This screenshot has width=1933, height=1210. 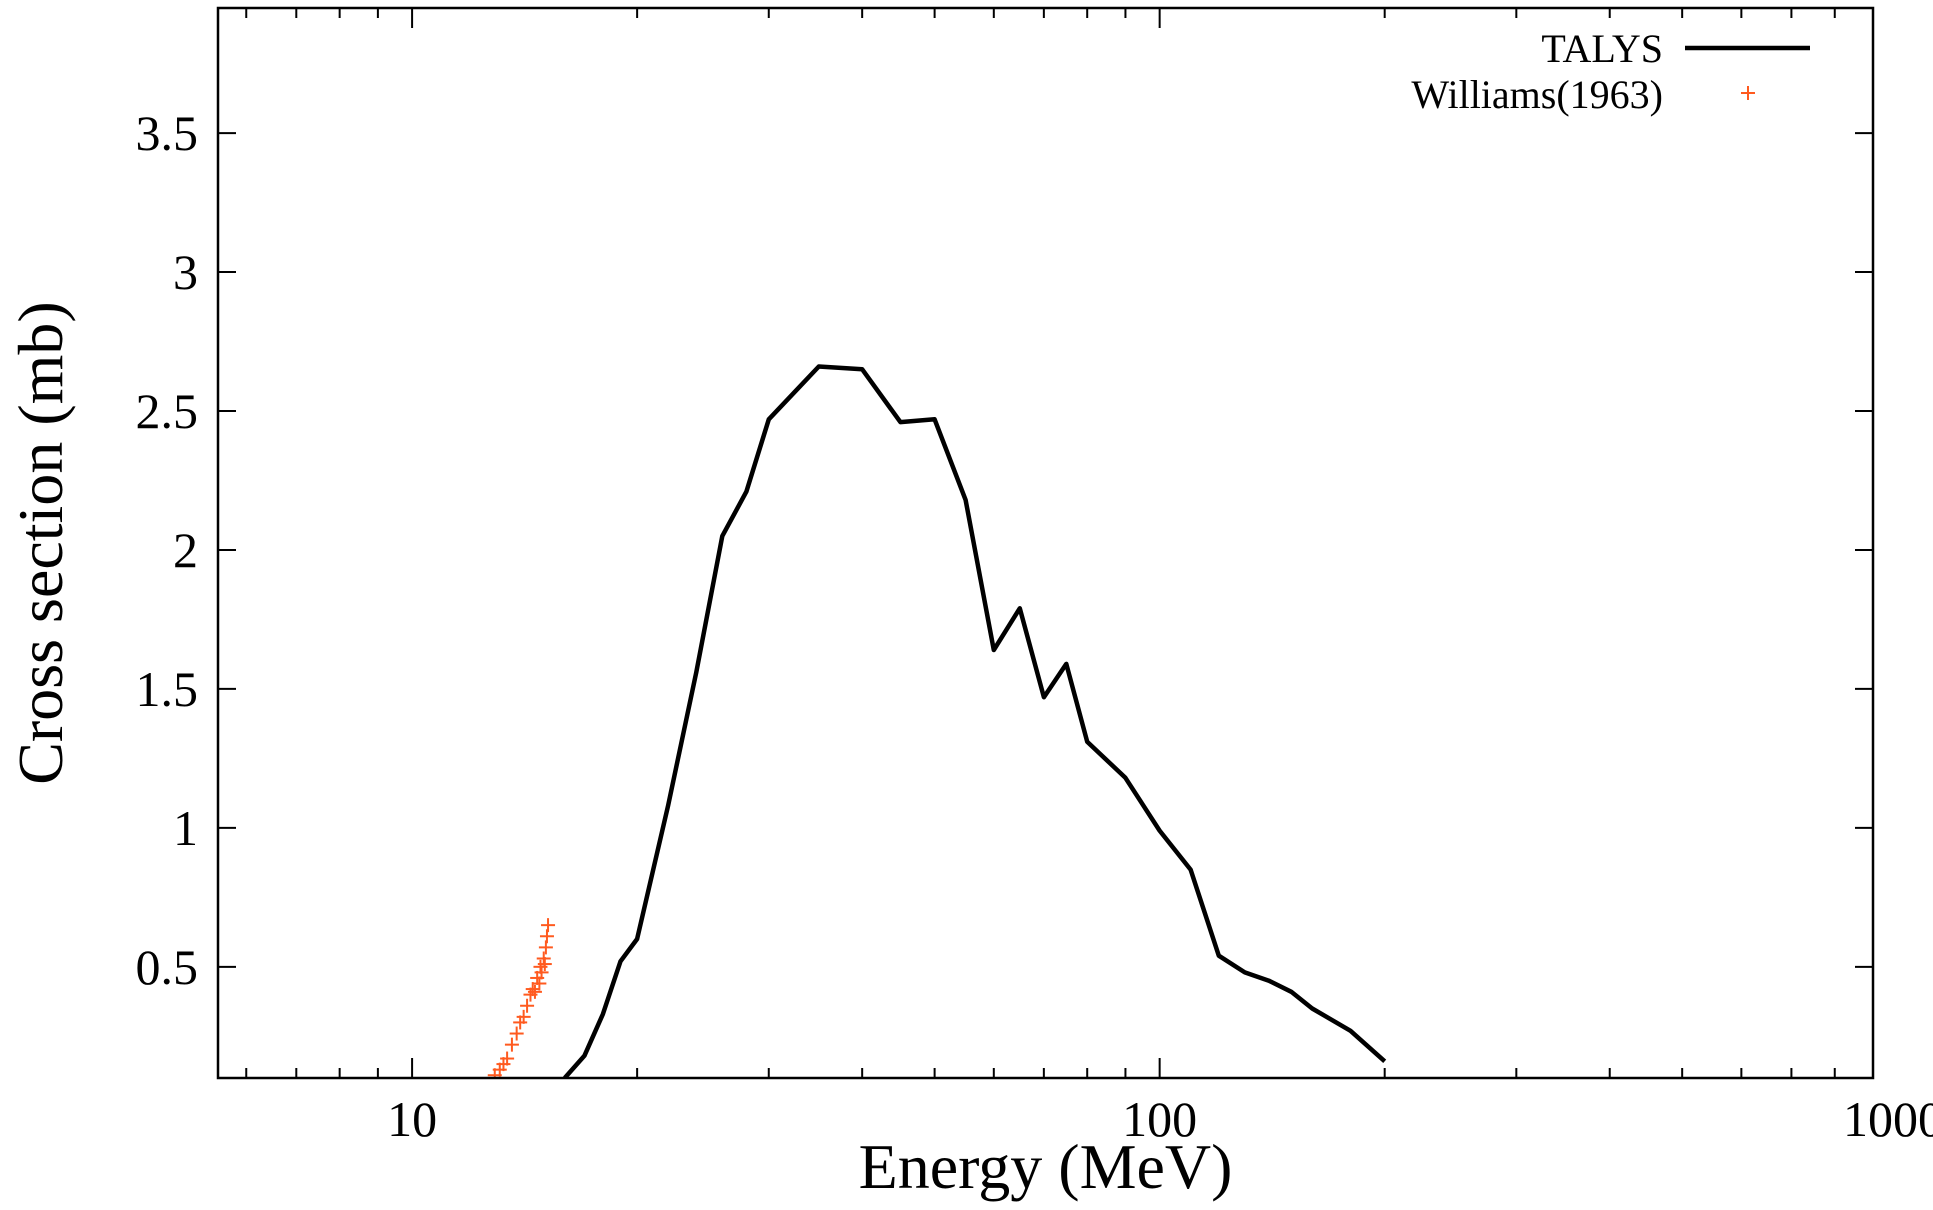 What do you see at coordinates (1602, 48) in the screenshot?
I see `legend-label-talys: TALYS` at bounding box center [1602, 48].